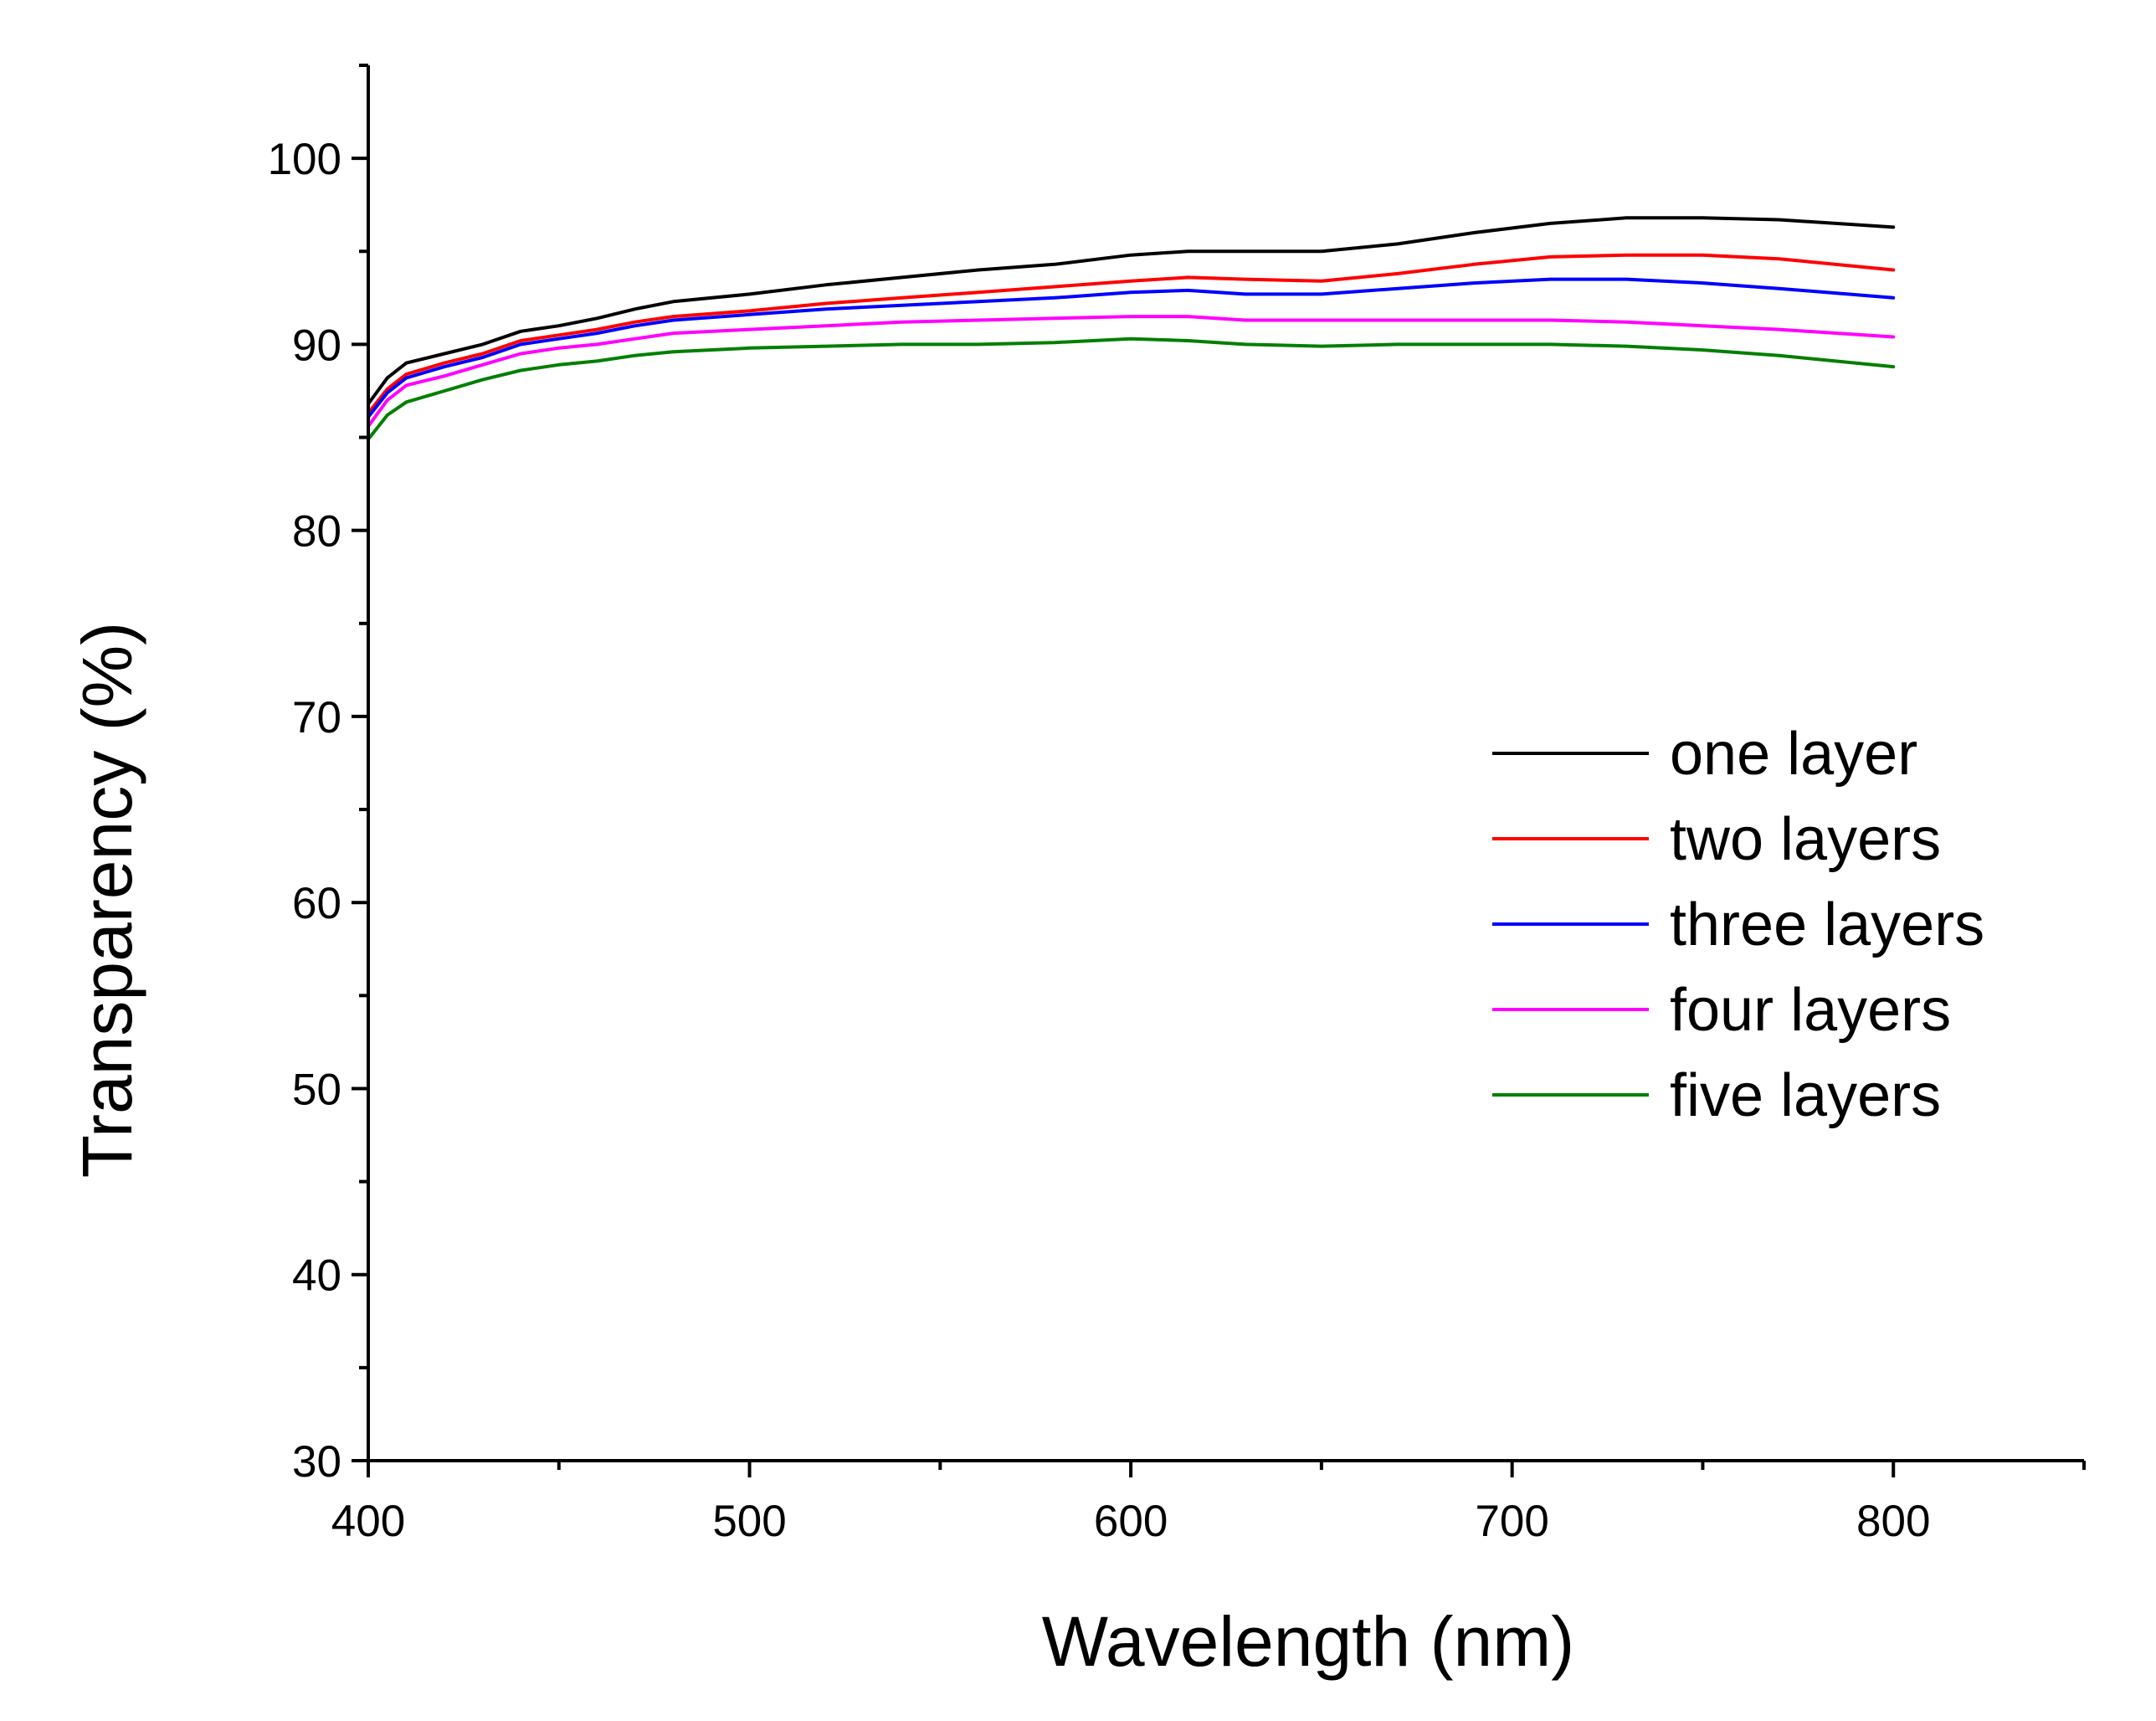  I want to click on series-layer, so click(1131, 328).